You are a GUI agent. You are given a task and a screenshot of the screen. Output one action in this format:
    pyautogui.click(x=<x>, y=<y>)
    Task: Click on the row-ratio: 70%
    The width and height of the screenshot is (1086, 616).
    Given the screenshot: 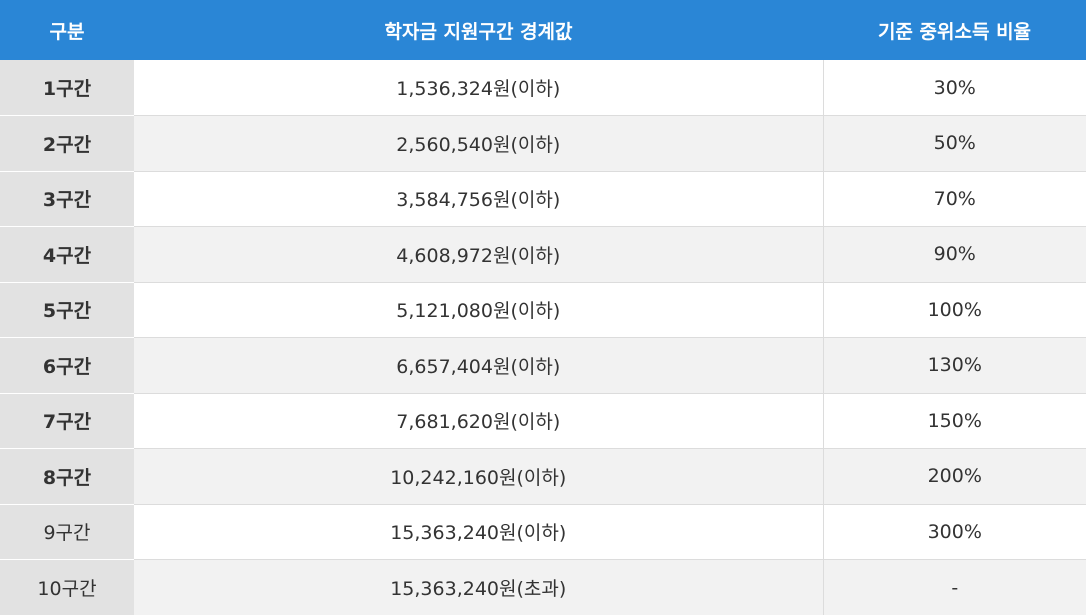 What is the action you would take?
    pyautogui.click(x=954, y=199)
    